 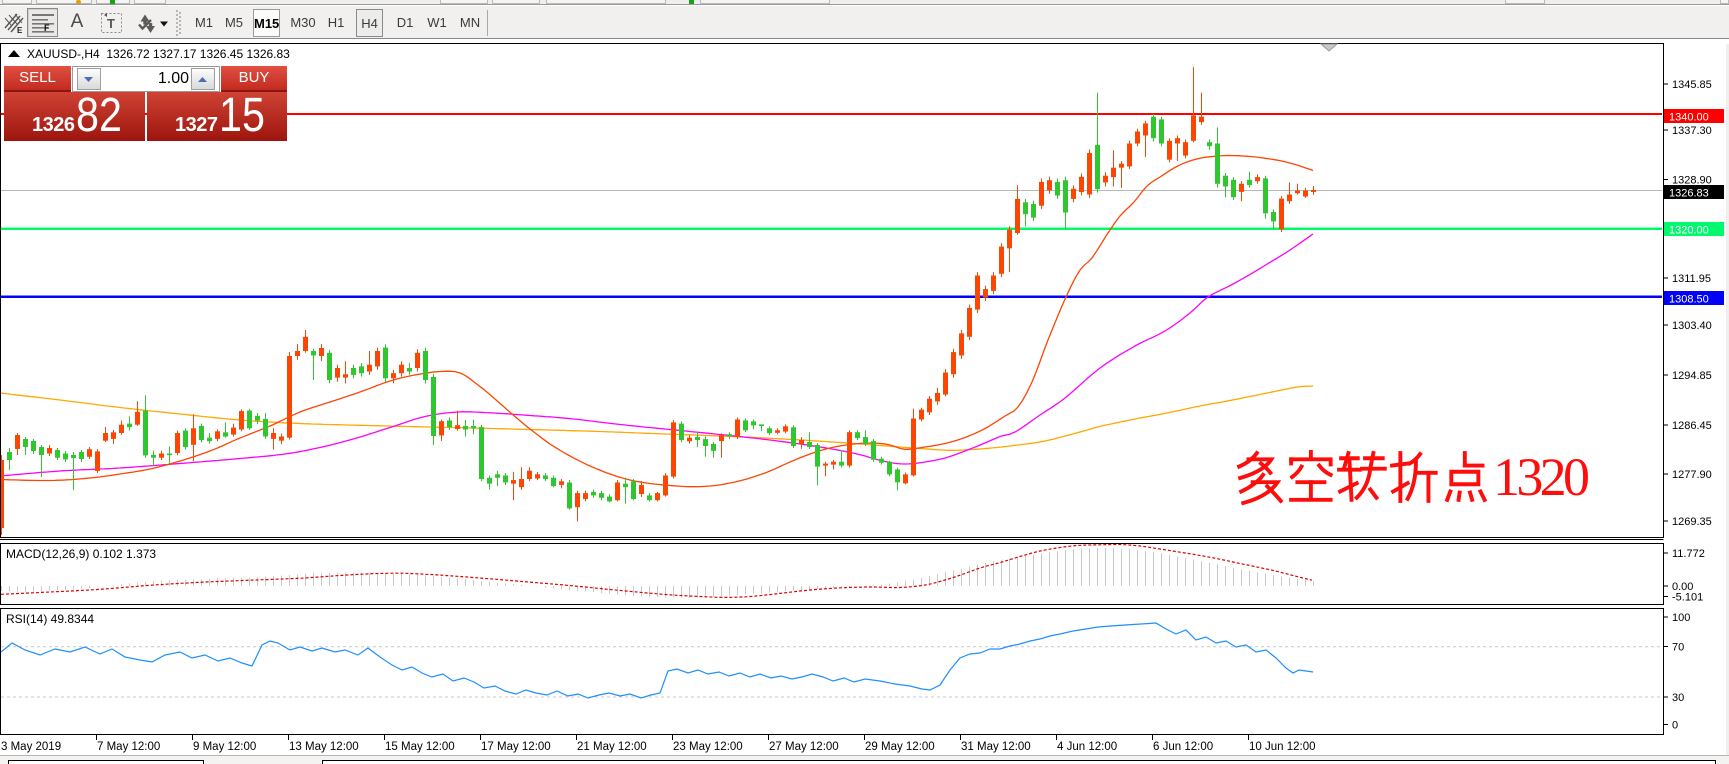 I want to click on svg-text: -5.101, so click(x=1687, y=598).